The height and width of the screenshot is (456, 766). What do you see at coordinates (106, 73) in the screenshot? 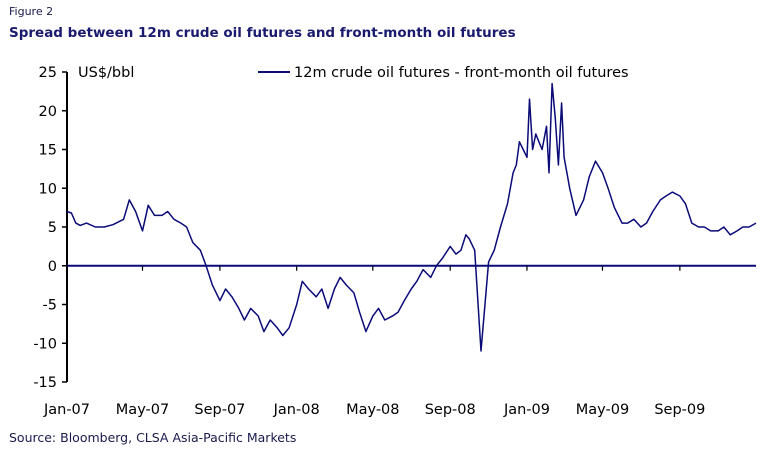
I see `y-axis-unit-label: US$/bbl` at bounding box center [106, 73].